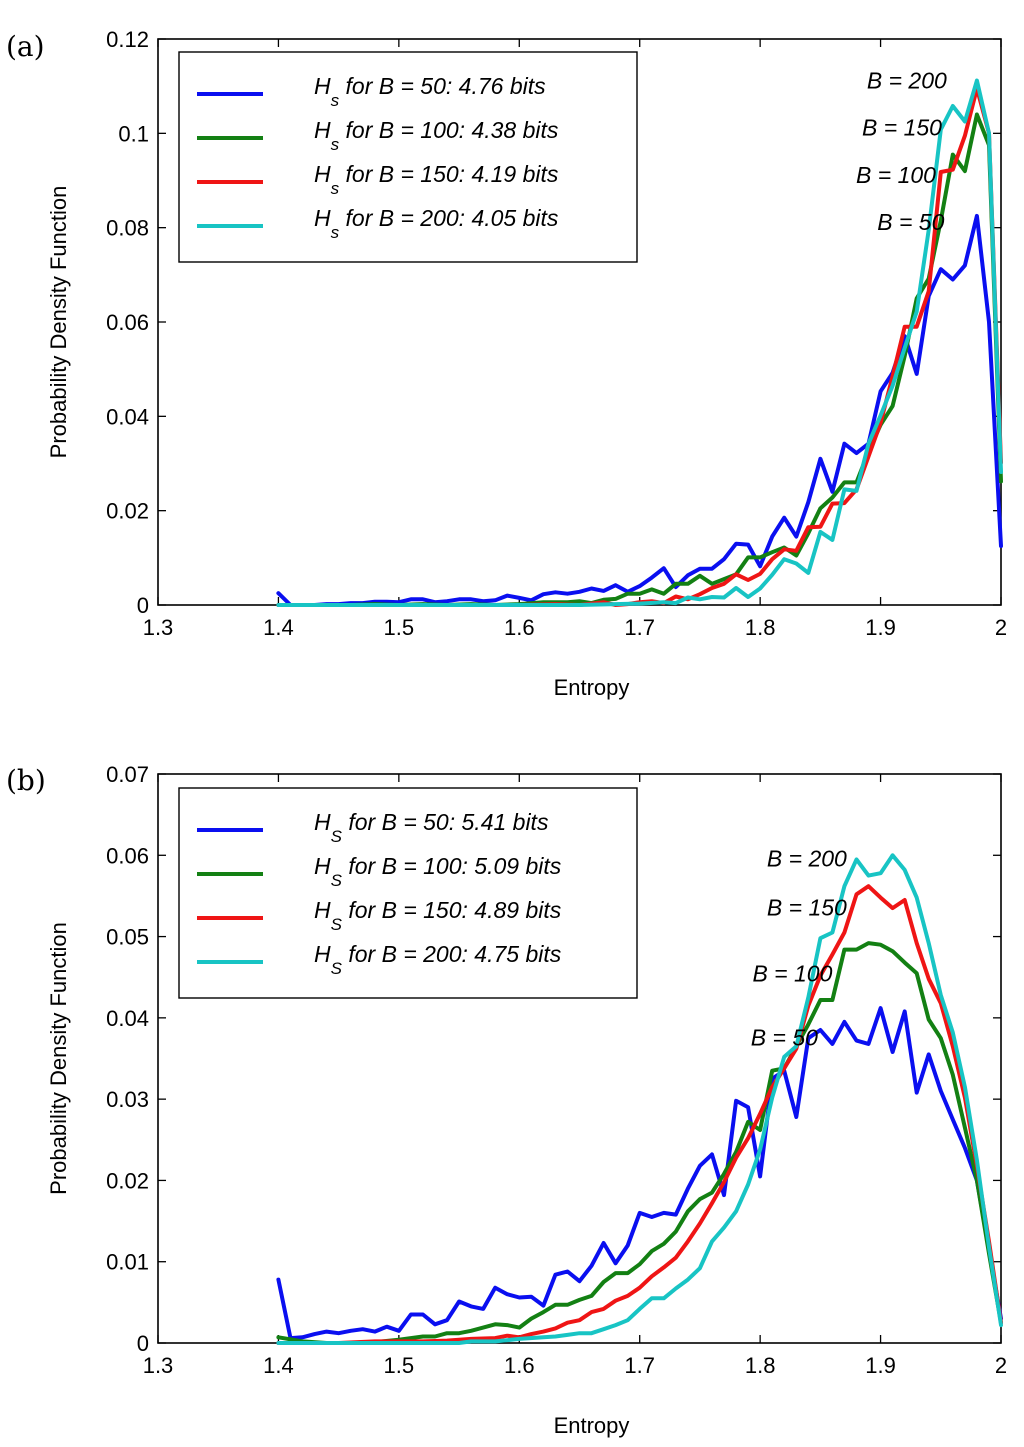  I want to click on legend-entry: Hs for B = 100: 4.38 bits, so click(436, 135).